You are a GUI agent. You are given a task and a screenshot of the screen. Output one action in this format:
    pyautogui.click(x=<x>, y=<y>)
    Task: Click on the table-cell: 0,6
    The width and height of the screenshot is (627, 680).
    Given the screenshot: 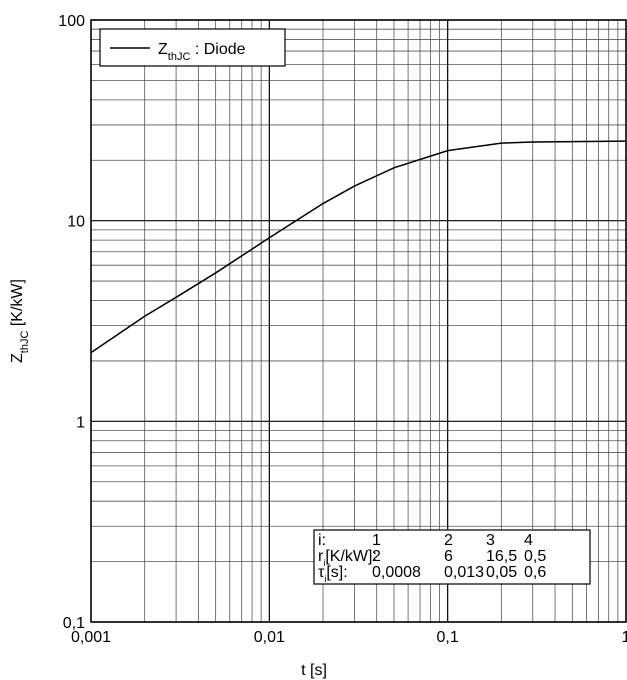 What is the action you would take?
    pyautogui.click(x=535, y=572)
    